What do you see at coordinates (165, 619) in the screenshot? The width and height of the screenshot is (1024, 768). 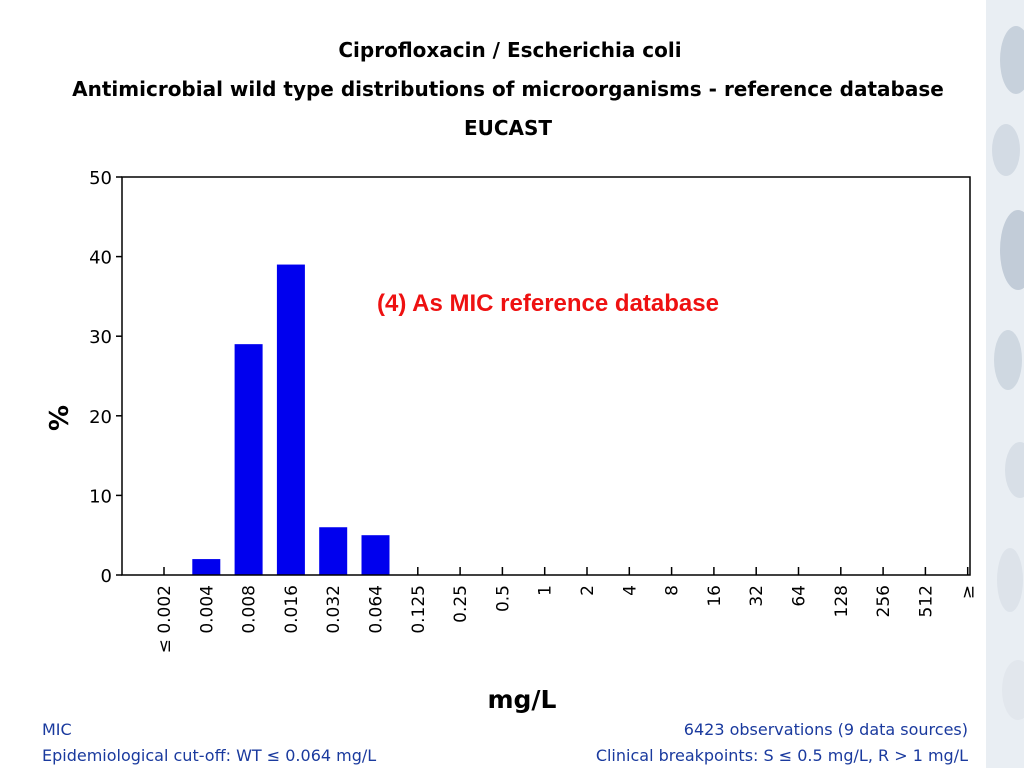 I see `x-tick-label: ≤ 0.002` at bounding box center [165, 619].